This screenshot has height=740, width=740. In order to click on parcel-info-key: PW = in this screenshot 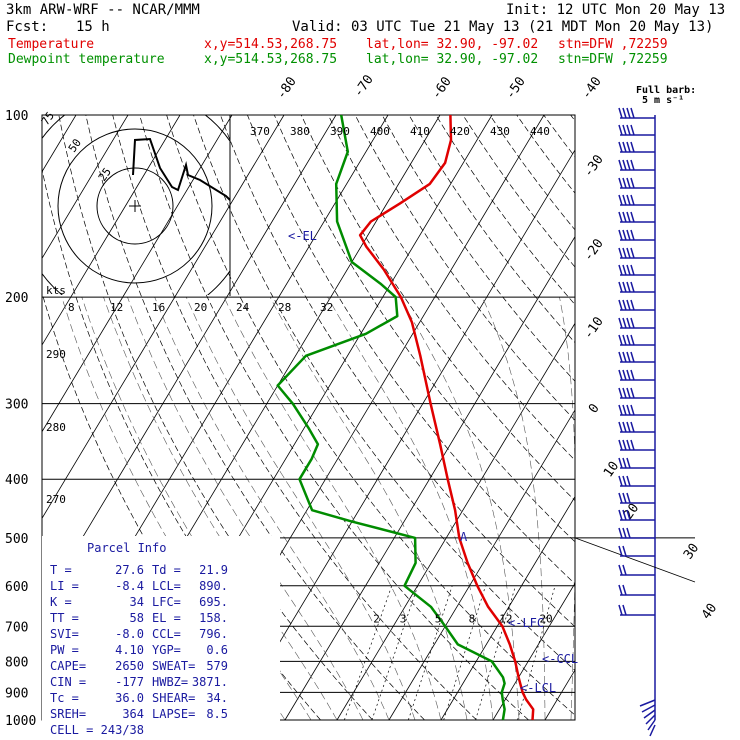, I will do `click(64, 650)`.